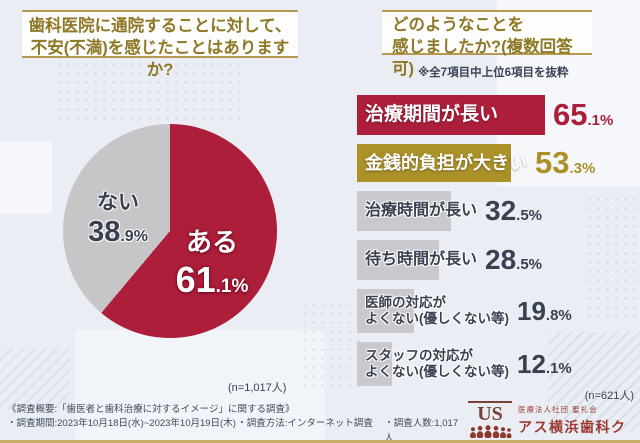 The image size is (640, 443). I want to click on bar-label: 金銭的負担が大きい, so click(446, 162).